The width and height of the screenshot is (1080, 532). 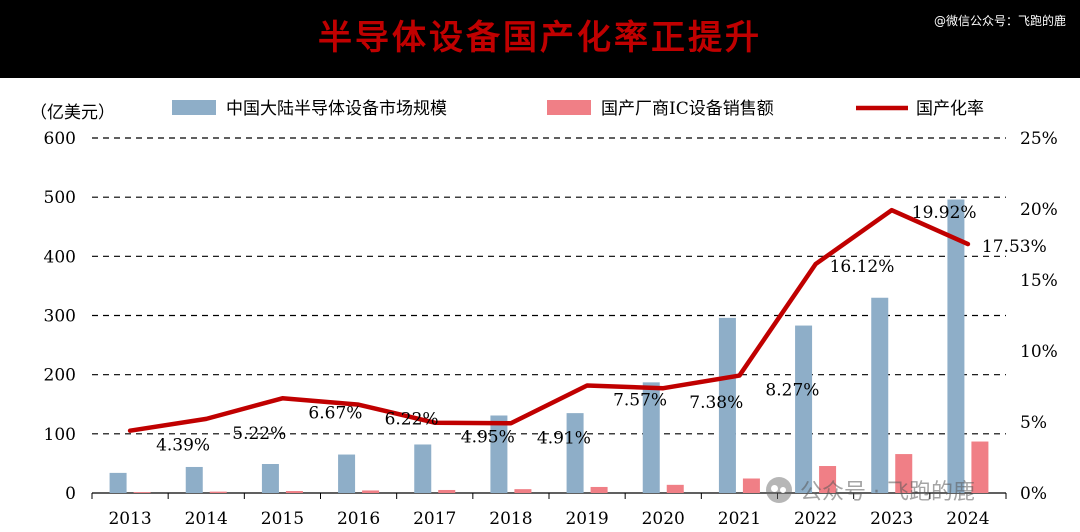 I want to click on rate-data-label: 5.22%, so click(x=259, y=434).